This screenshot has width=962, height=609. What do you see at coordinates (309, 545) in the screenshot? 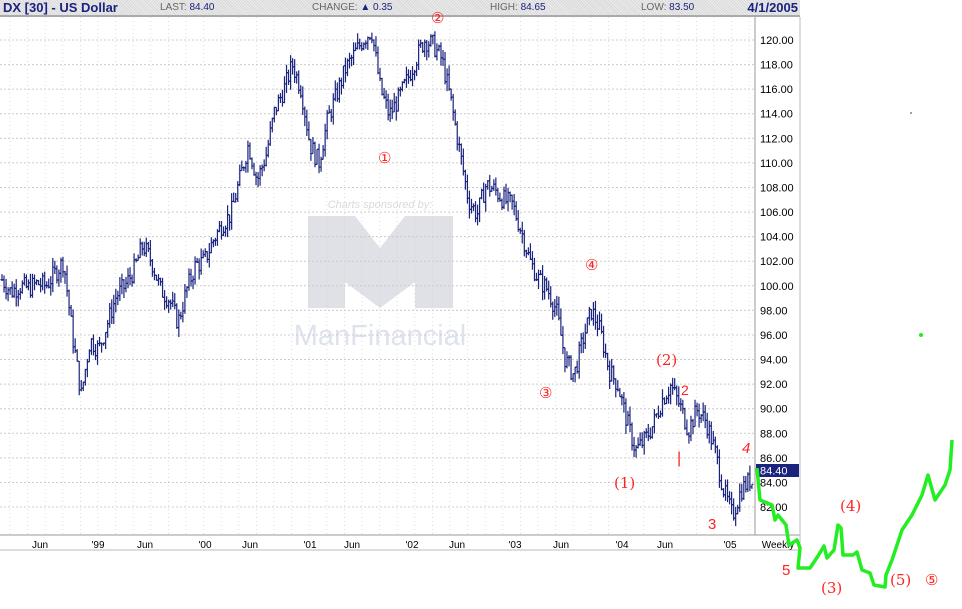
I see `x-tick-label: '01` at bounding box center [309, 545].